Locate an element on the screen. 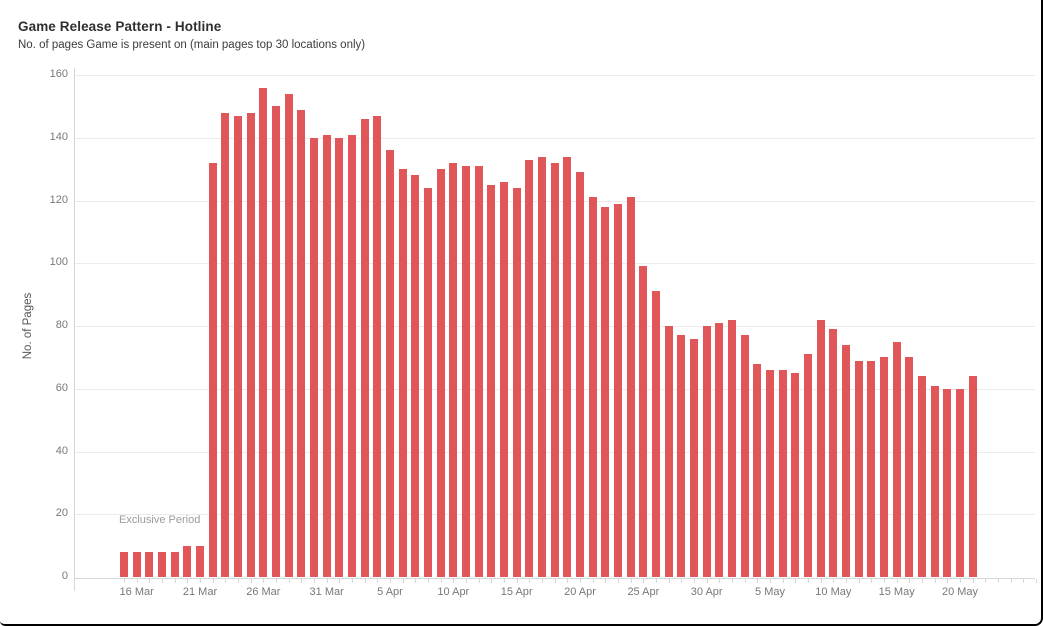 The height and width of the screenshot is (626, 1043). x-tick-label: 10 Apr is located at coordinates (453, 592).